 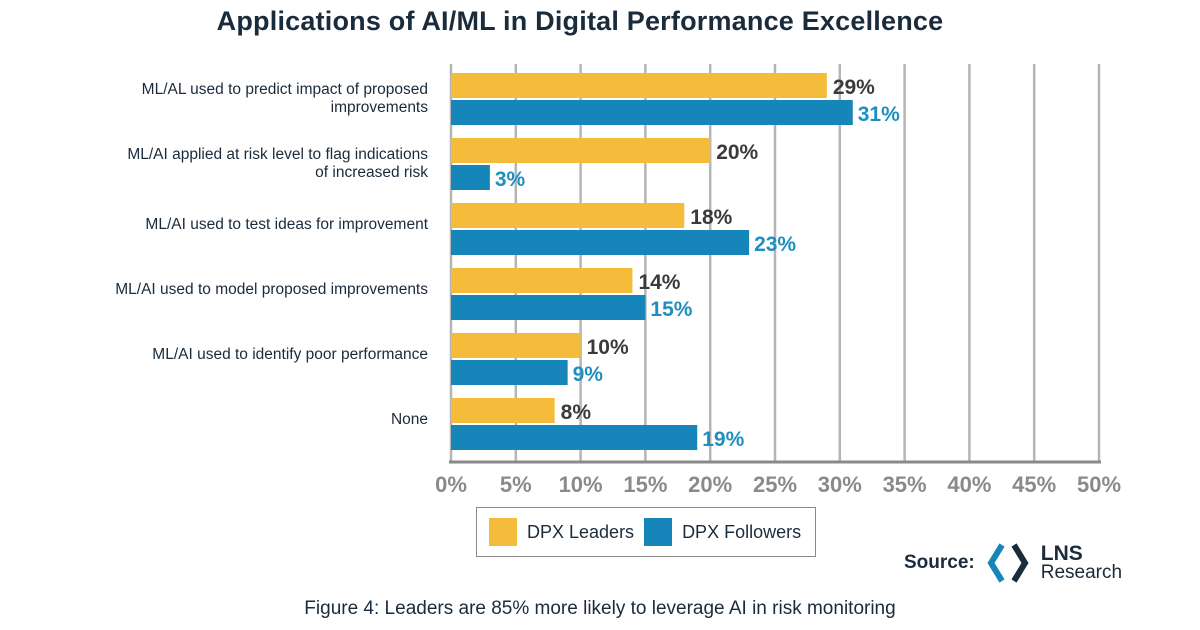 What do you see at coordinates (775, 484) in the screenshot?
I see `x-tick-label: 25%` at bounding box center [775, 484].